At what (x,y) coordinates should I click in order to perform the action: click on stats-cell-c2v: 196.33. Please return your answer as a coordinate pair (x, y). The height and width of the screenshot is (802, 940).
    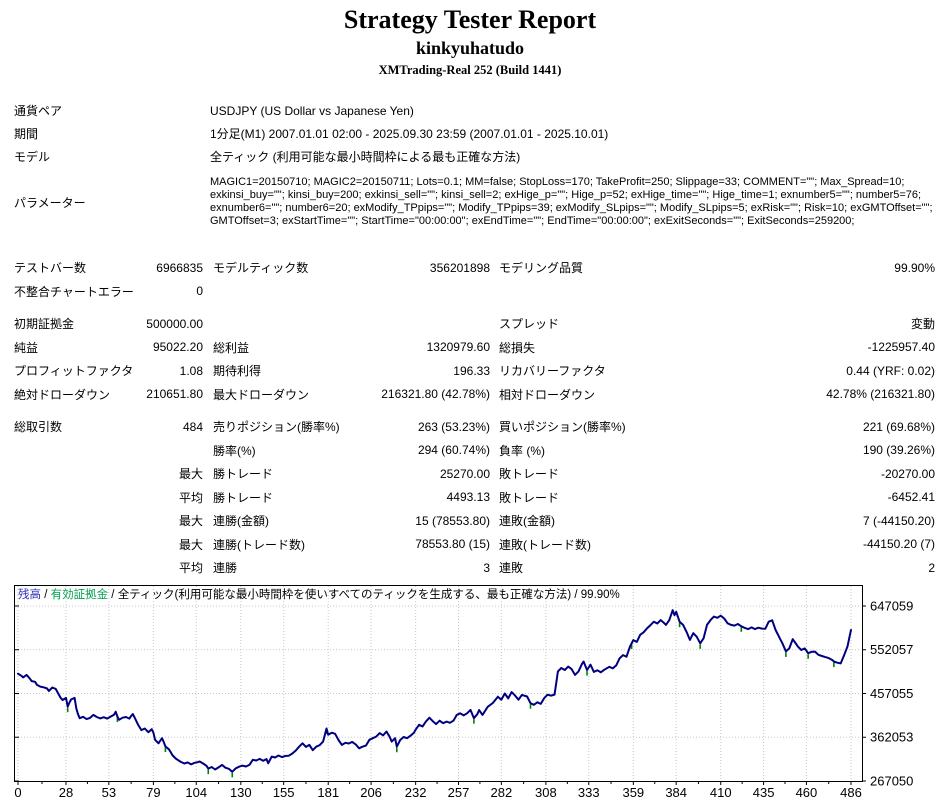
    Looking at the image, I should click on (471, 370).